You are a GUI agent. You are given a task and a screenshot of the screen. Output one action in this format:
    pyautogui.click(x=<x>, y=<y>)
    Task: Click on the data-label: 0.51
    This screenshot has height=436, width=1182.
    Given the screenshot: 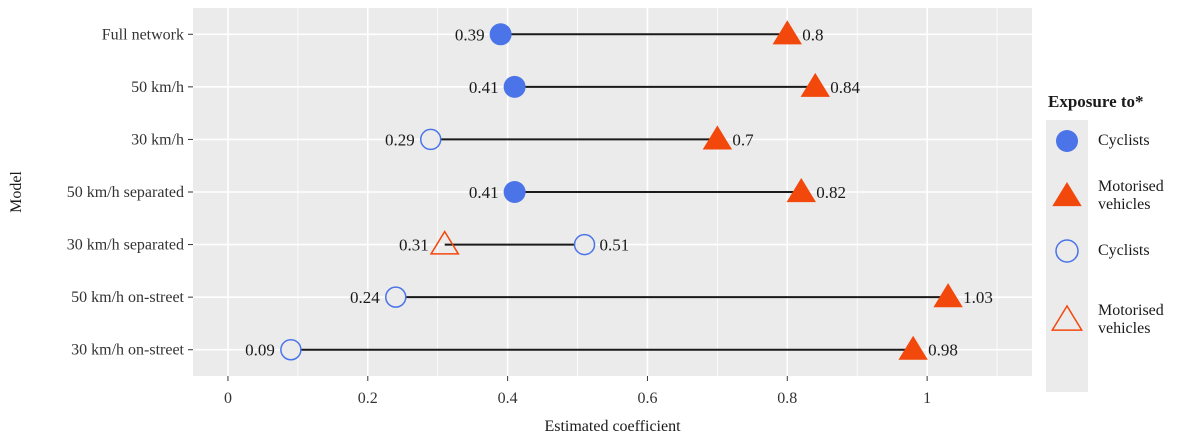 What is the action you would take?
    pyautogui.click(x=615, y=245)
    